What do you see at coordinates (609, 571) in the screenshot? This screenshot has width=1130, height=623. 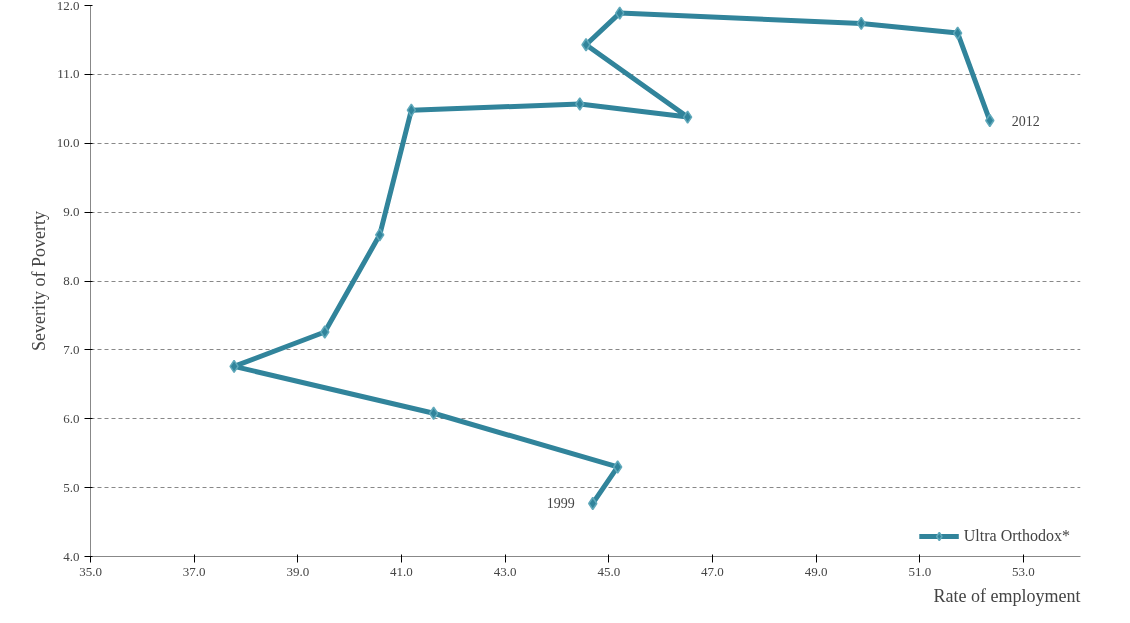 I see `x-tick-label: 45.0` at bounding box center [609, 571].